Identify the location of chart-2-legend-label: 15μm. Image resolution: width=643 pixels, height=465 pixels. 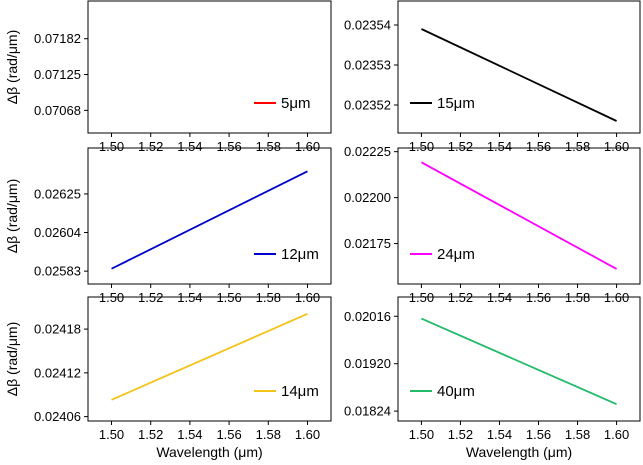
(456, 103).